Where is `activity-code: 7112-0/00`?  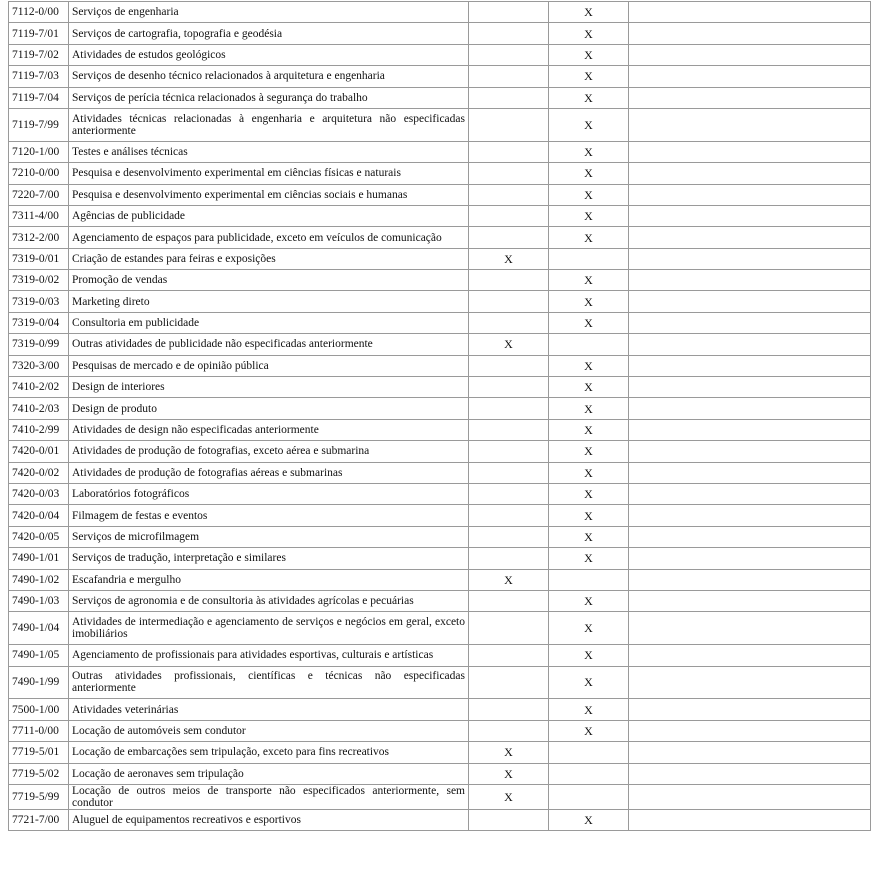 activity-code: 7112-0/00 is located at coordinates (38, 12).